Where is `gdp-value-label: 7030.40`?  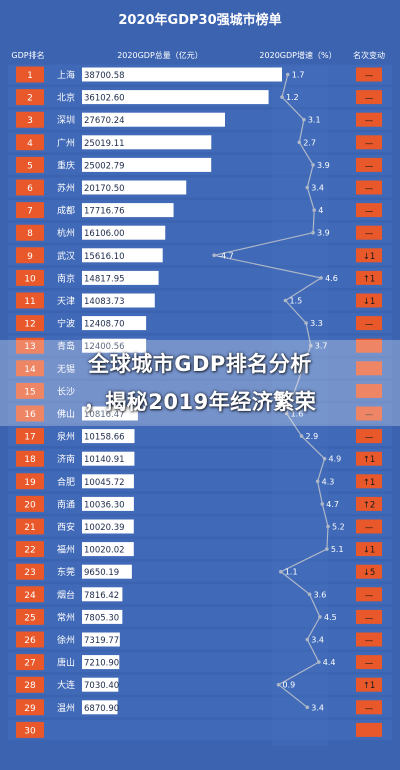
gdp-value-label: 7030.40 is located at coordinates (101, 686).